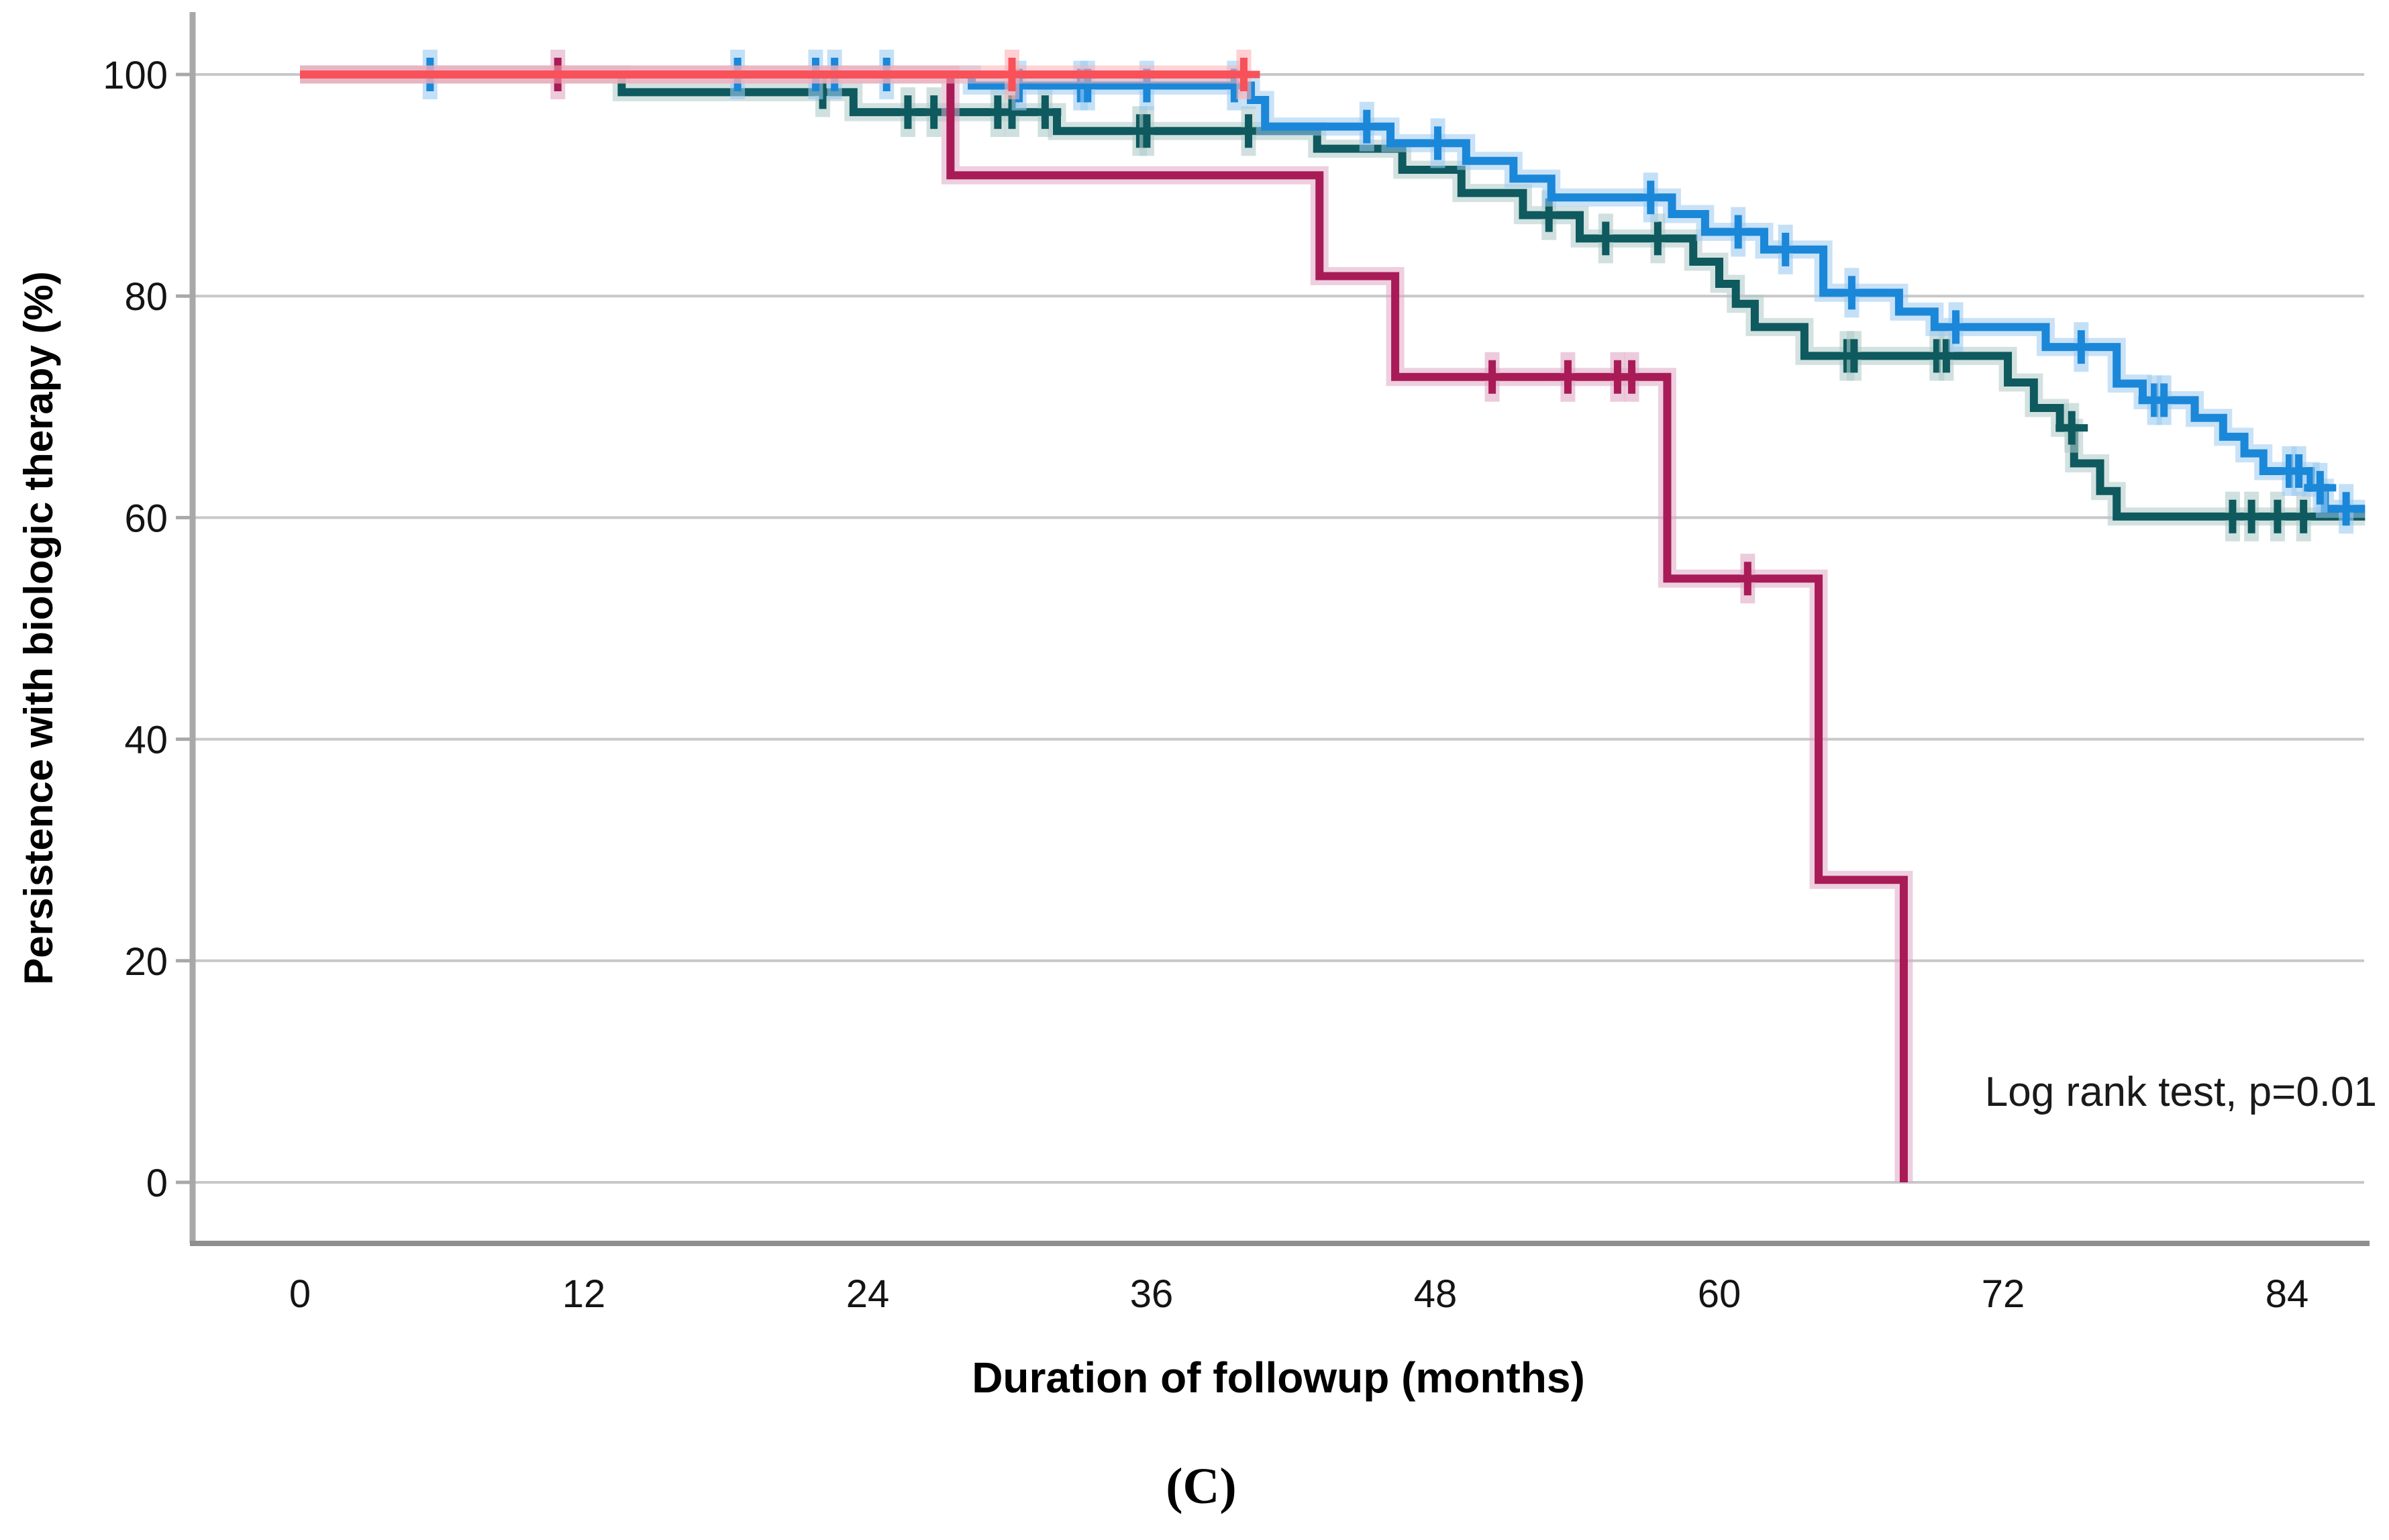  What do you see at coordinates (39, 628) in the screenshot?
I see `y-axis-title: Persistence with biologic therapy (%)` at bounding box center [39, 628].